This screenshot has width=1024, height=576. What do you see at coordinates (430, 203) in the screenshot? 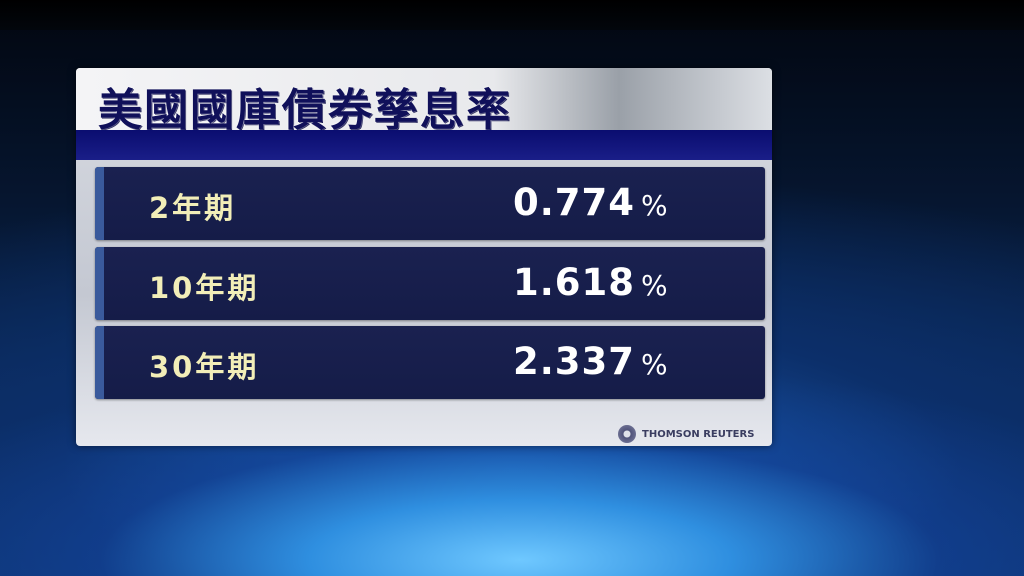
I see `yield-row: 2年期 0.774 %` at bounding box center [430, 203].